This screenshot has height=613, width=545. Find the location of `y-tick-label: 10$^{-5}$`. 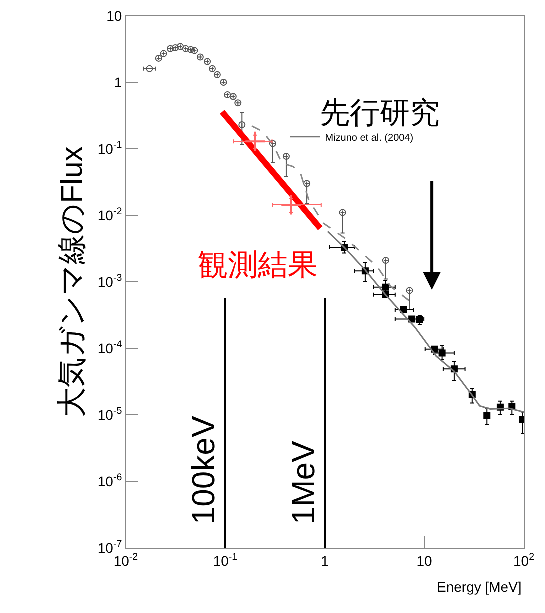

y-tick-label: 10$^{-5}$ is located at coordinates (110, 414).